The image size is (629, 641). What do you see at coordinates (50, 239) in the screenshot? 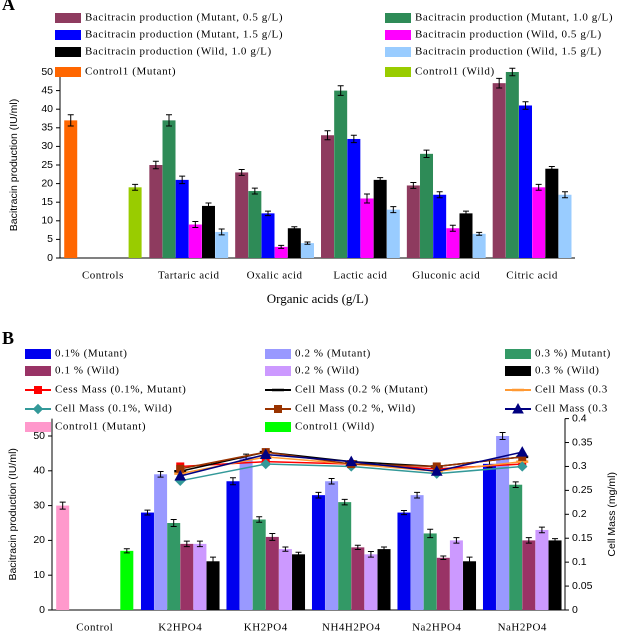
I see `y-tick-label: 5` at bounding box center [50, 239].